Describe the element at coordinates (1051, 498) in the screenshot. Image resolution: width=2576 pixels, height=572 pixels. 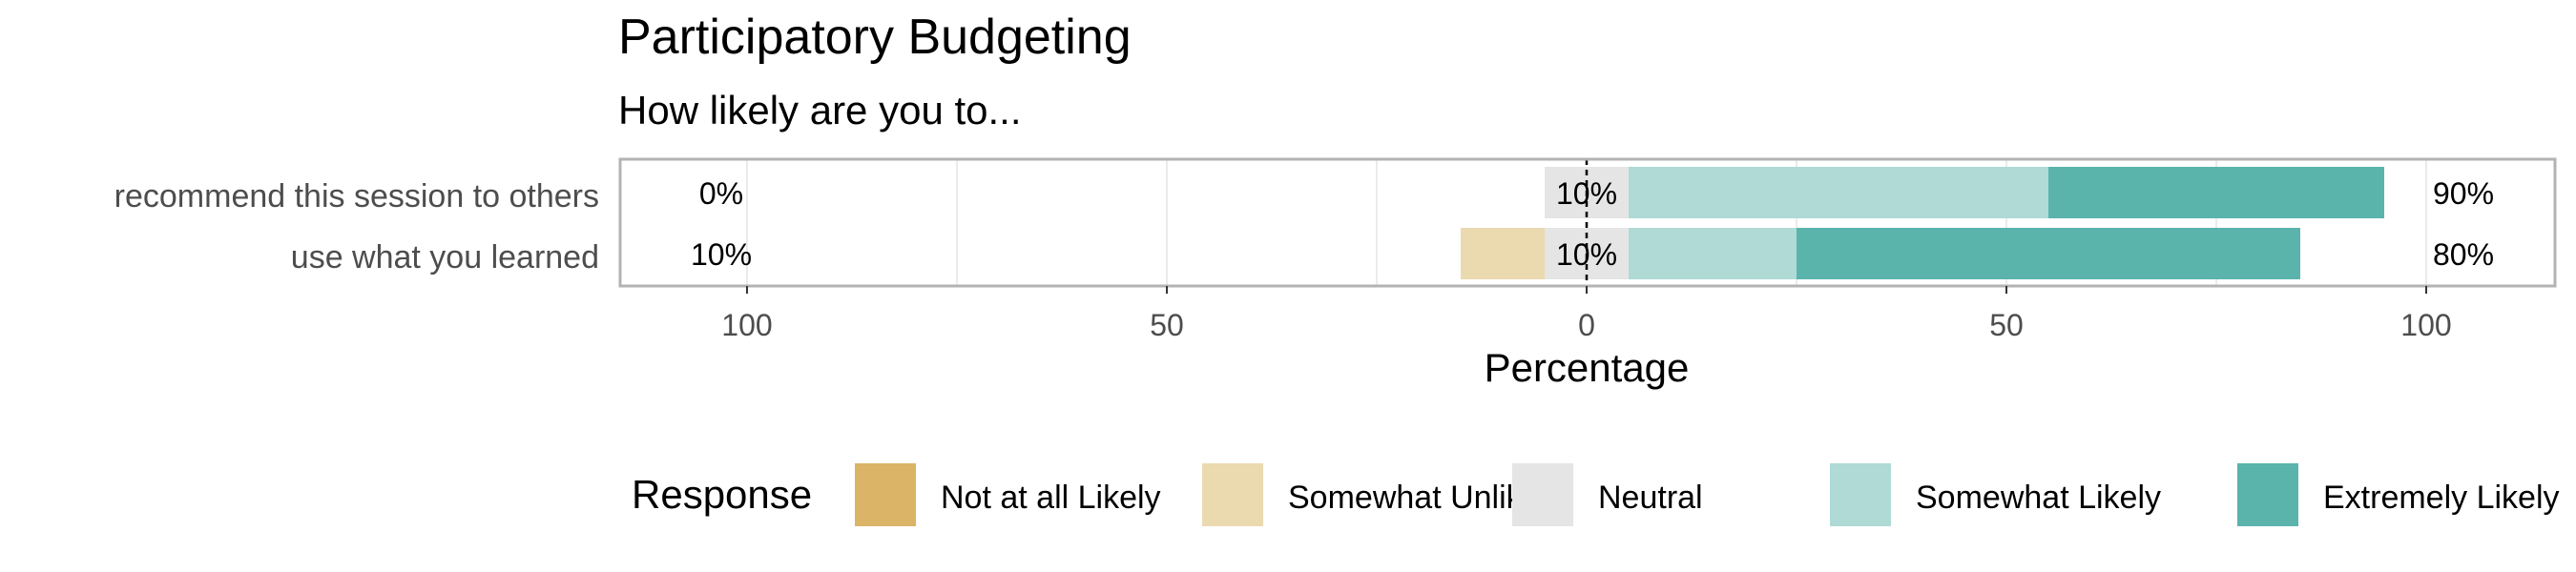
I see `legend-label: Not at all Likely` at that location.